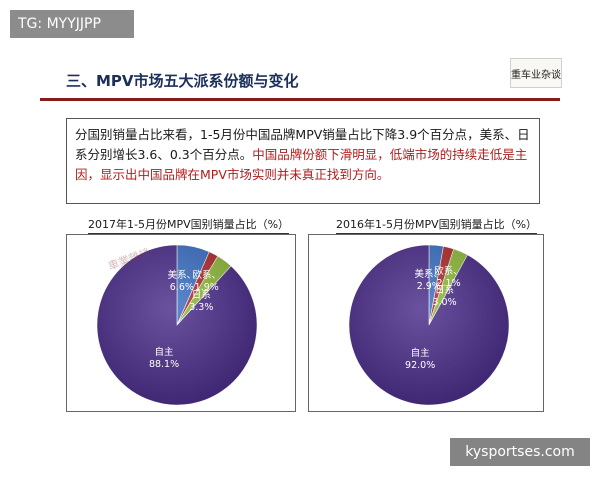  What do you see at coordinates (536, 73) in the screenshot?
I see `brand-logo: 重车业杂谈` at bounding box center [536, 73].